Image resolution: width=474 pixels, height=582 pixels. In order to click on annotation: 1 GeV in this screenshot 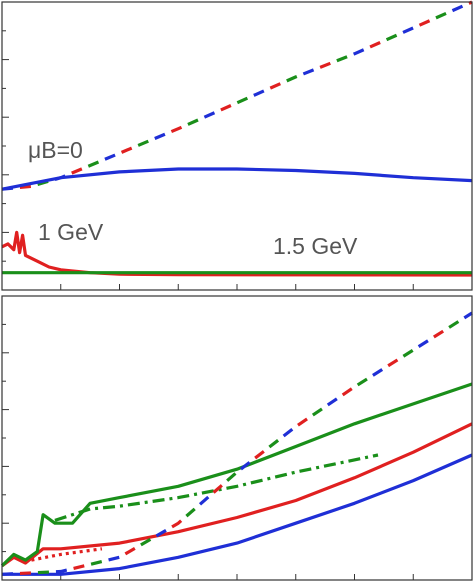, I will do `click(71, 232)`.